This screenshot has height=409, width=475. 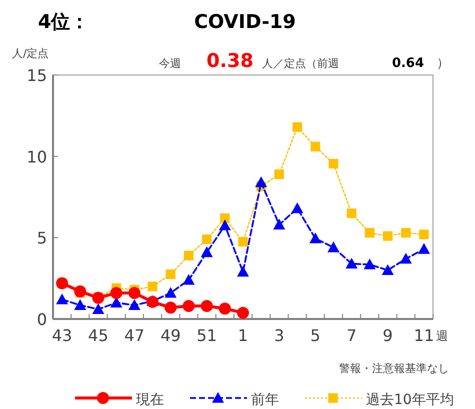 I want to click on chart-subtitle: COVID-19, so click(x=245, y=22).